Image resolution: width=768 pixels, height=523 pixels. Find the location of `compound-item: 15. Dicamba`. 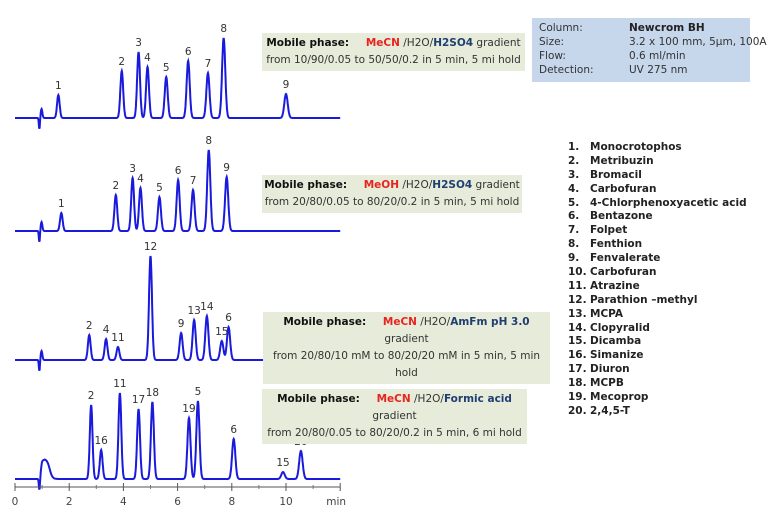

compound-item: 15. Dicamba is located at coordinates (657, 342).